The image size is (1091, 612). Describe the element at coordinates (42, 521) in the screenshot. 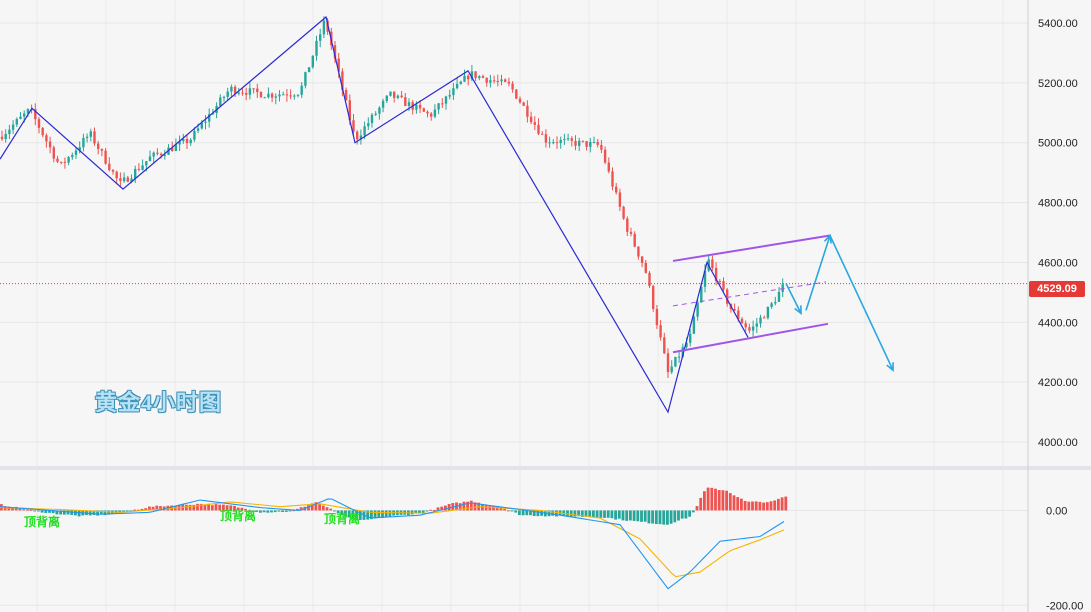

I see `top-divergence-label: 顶背离` at that location.